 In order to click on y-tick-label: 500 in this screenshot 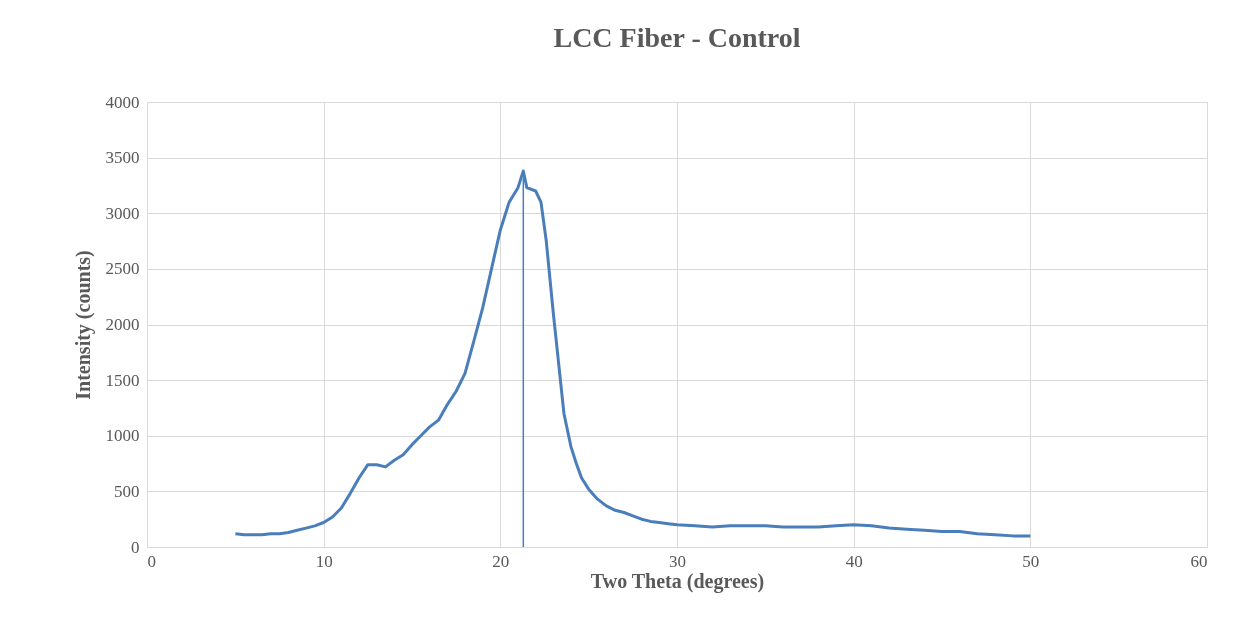, I will do `click(127, 491)`.